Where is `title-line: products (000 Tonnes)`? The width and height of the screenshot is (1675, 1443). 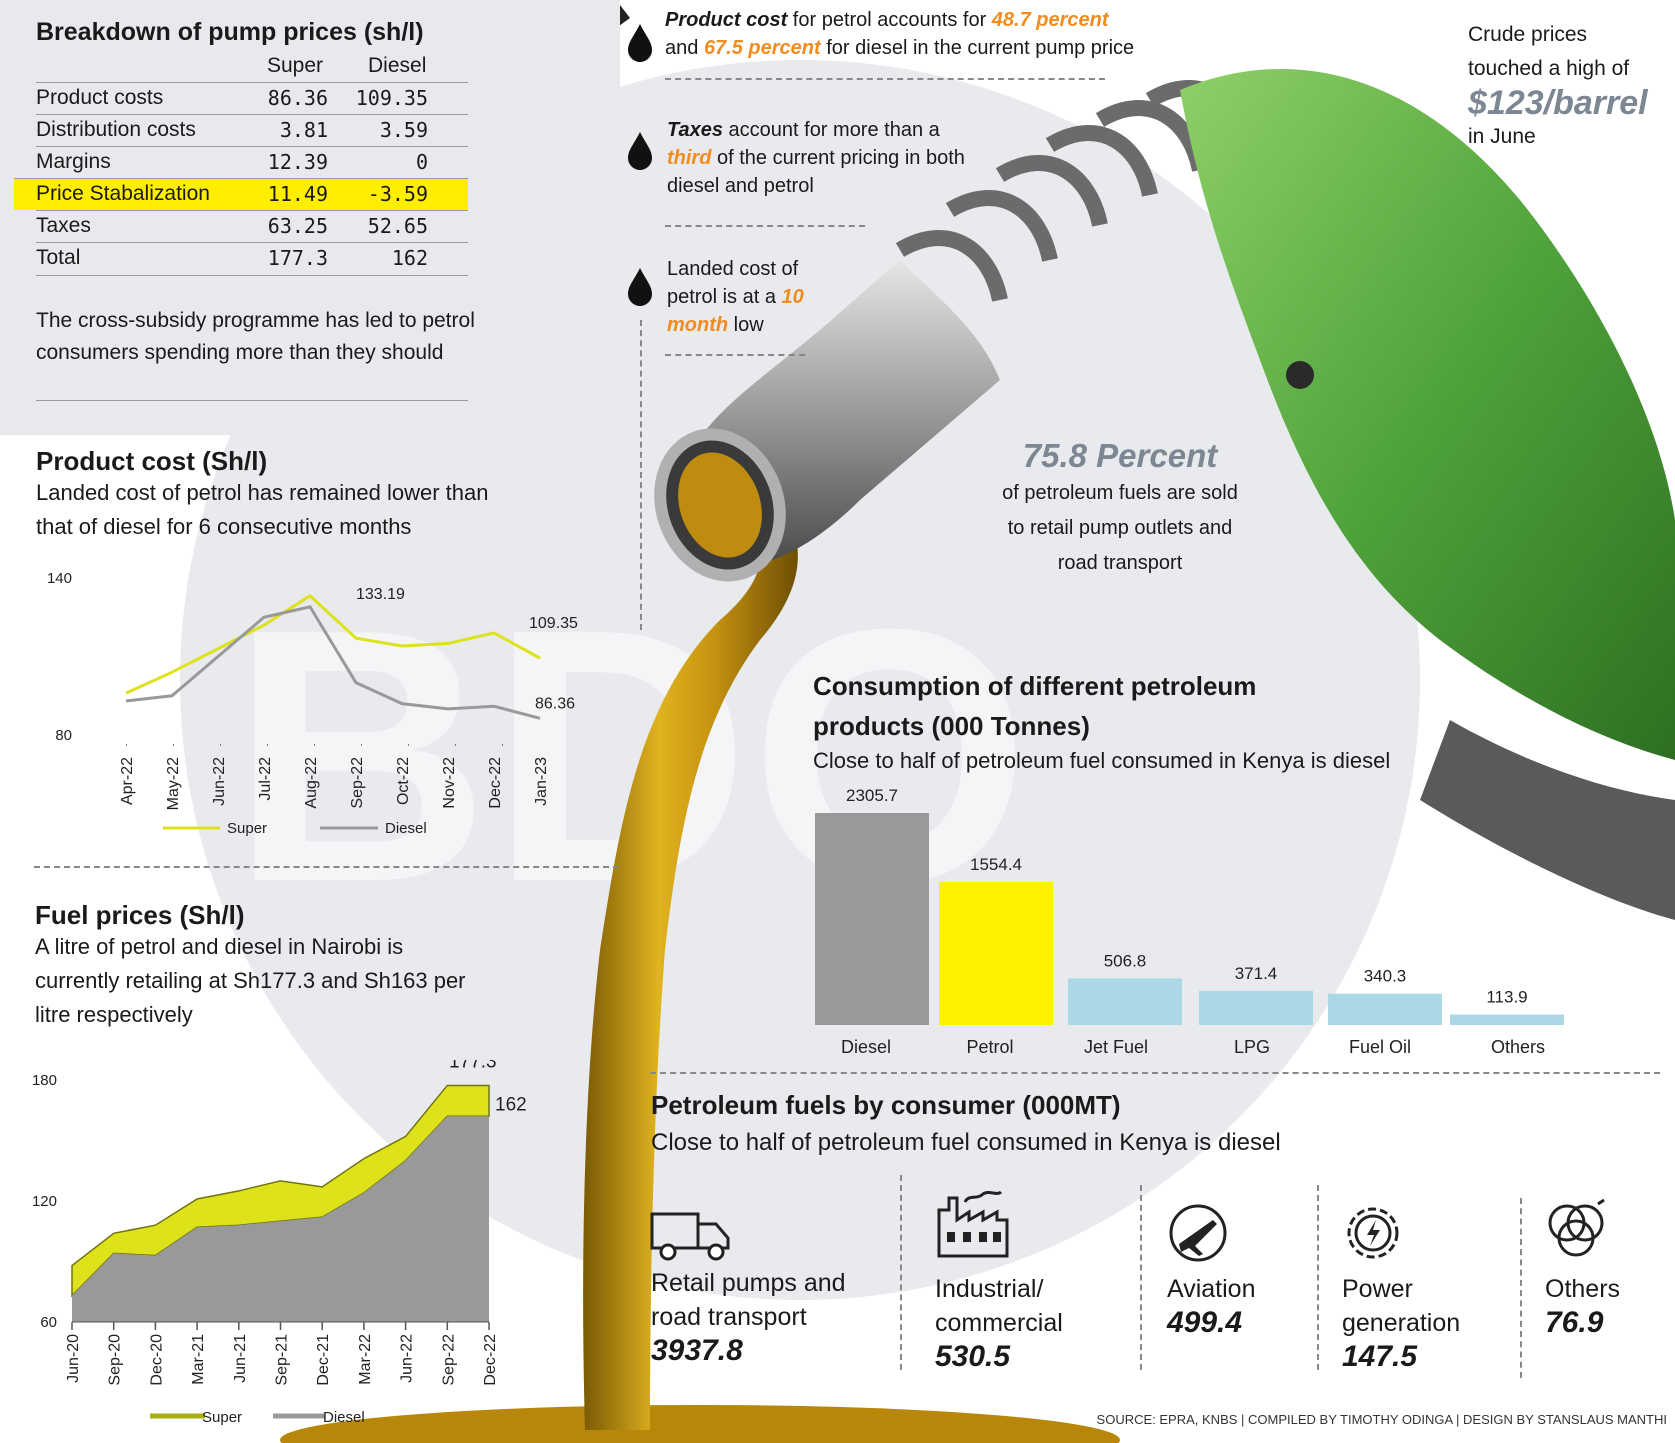 title-line: products (000 Tonnes) is located at coordinates (951, 726).